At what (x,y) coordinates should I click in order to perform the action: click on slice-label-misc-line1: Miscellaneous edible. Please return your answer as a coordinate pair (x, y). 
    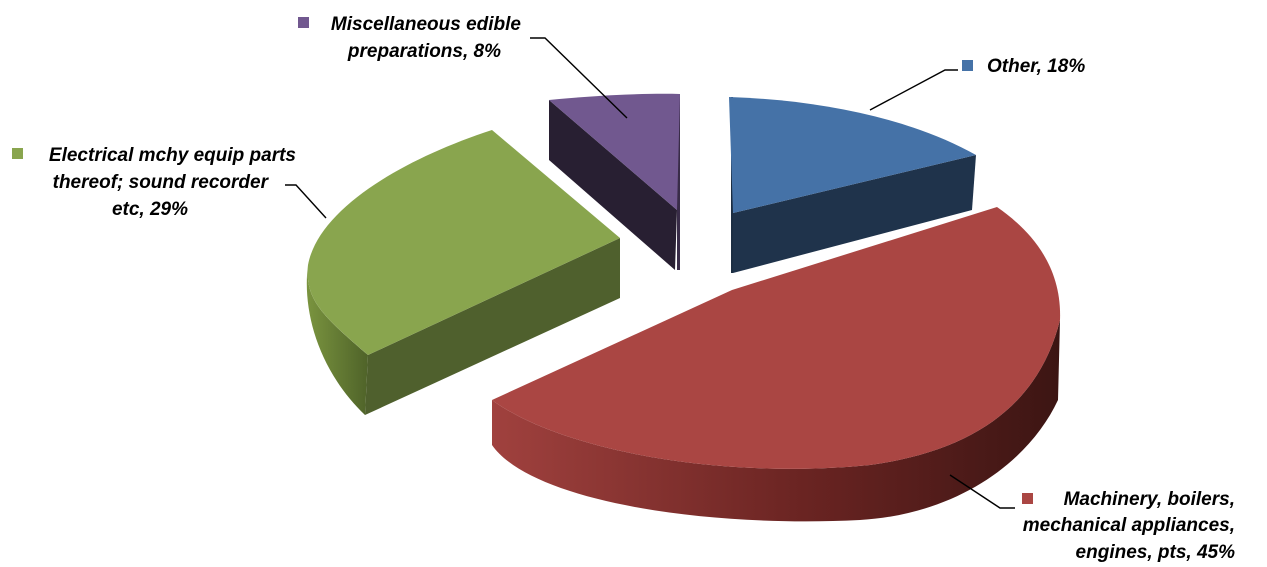
    Looking at the image, I should click on (426, 24).